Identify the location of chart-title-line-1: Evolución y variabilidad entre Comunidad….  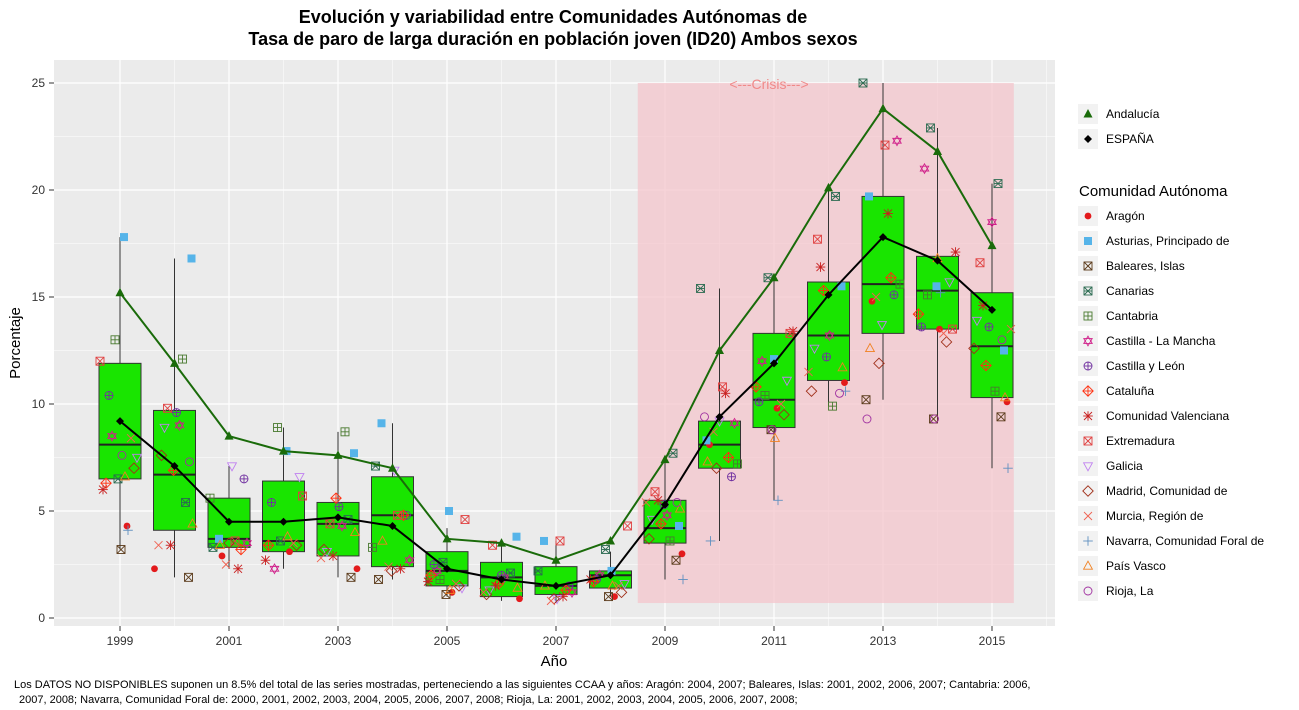
(553, 17).